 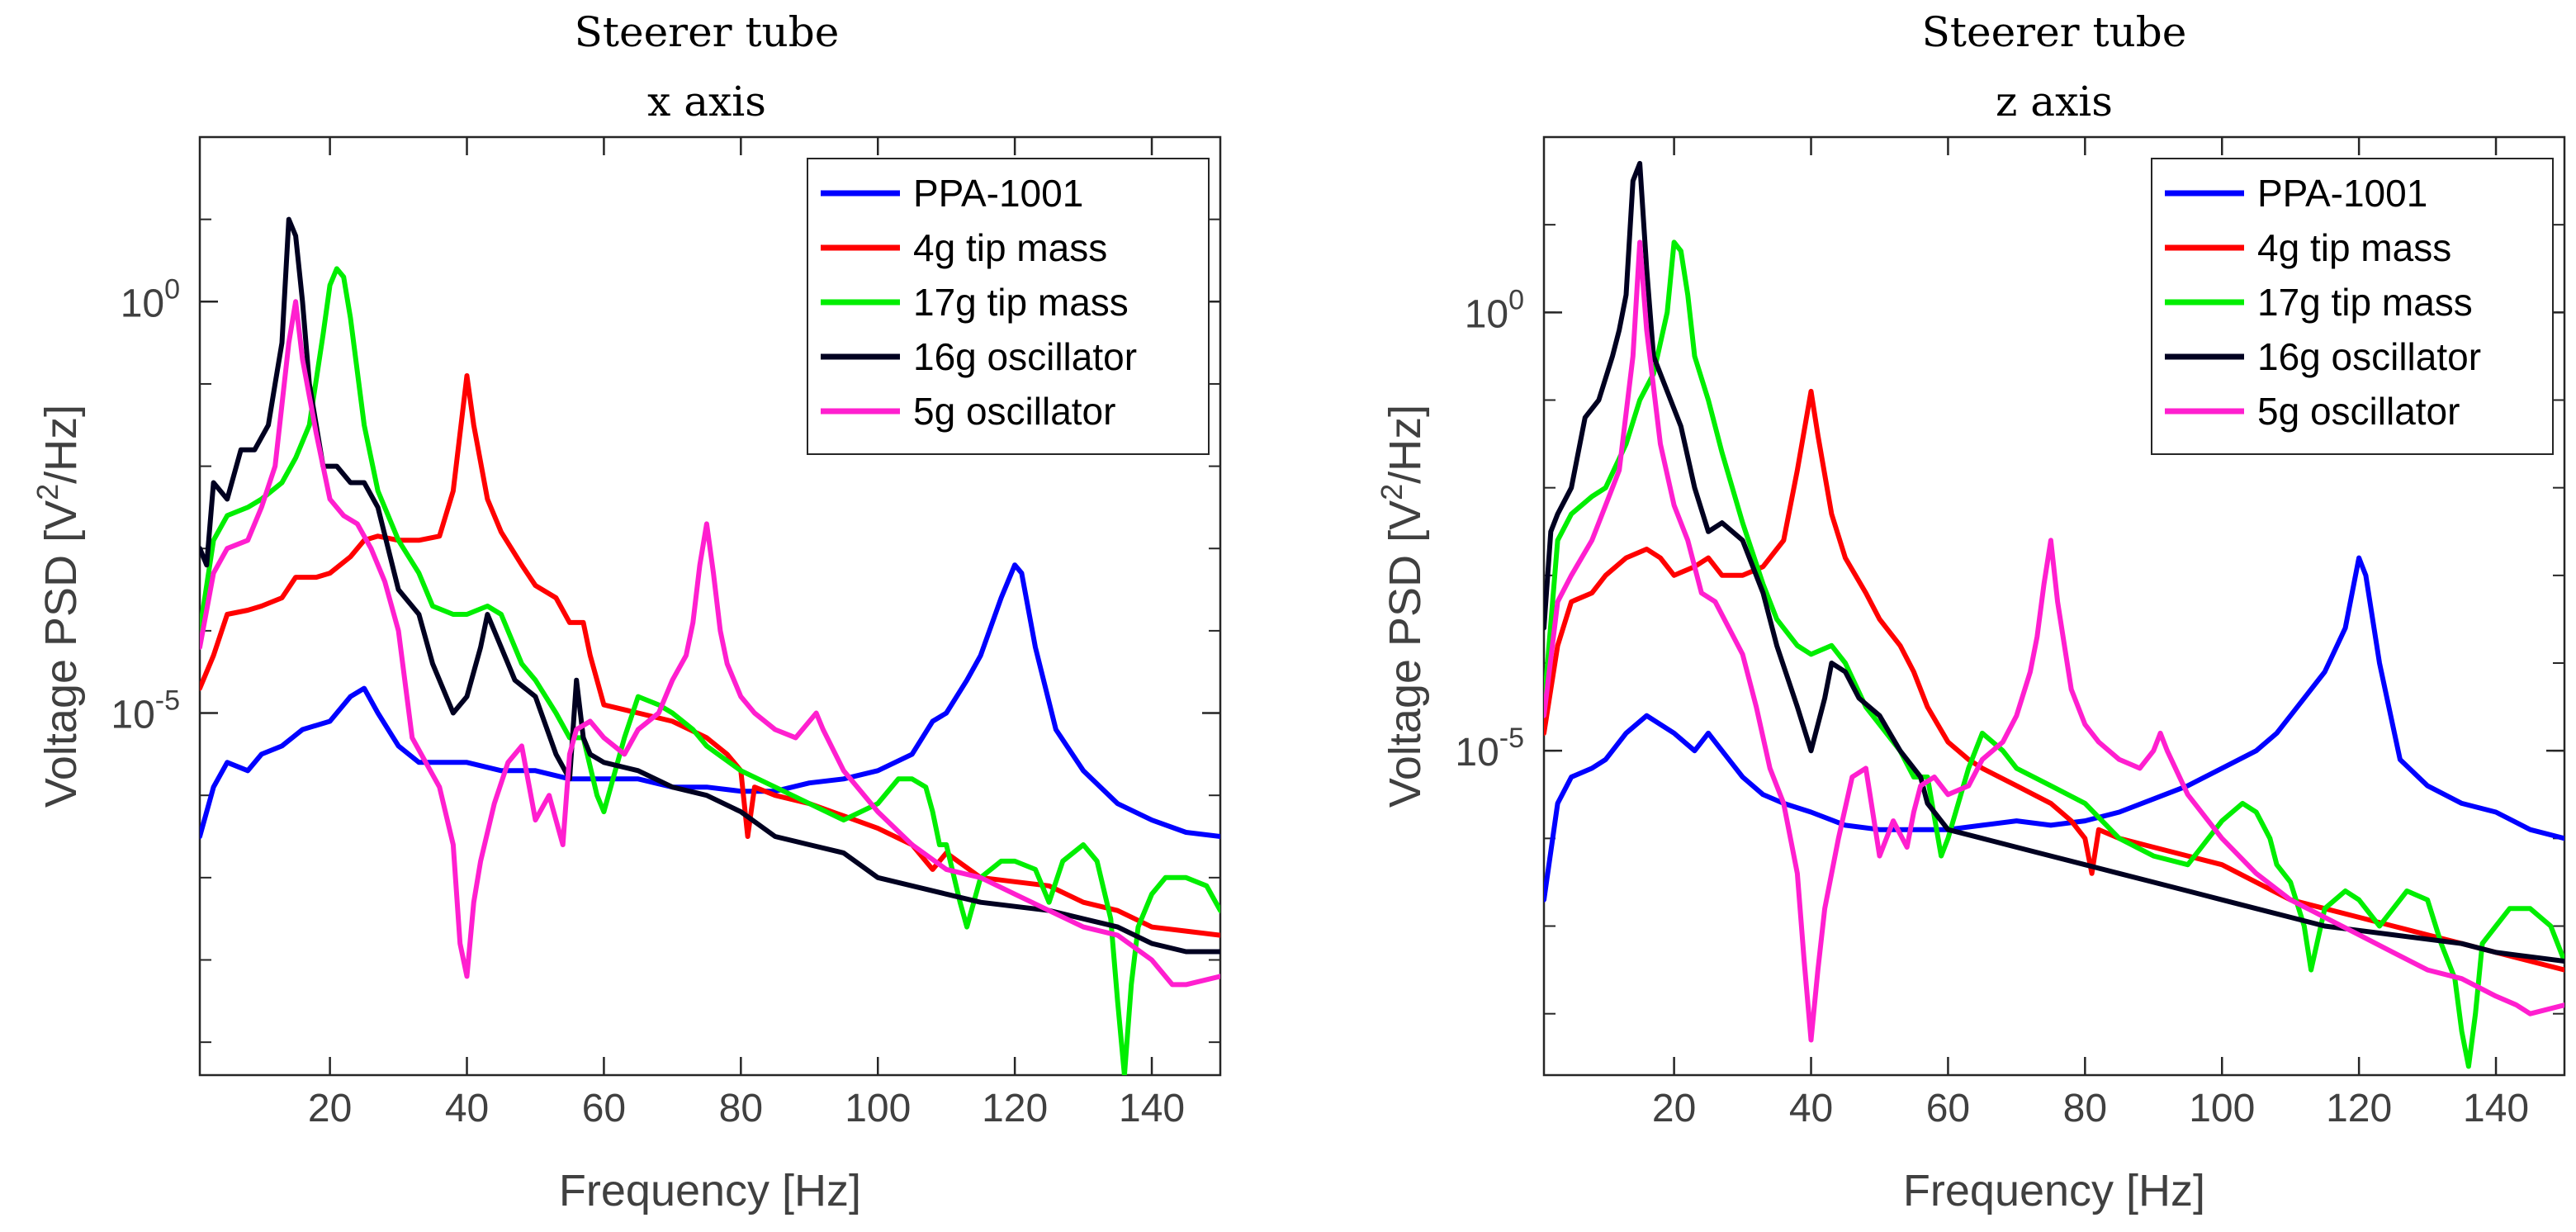 What do you see at coordinates (467, 1108) in the screenshot?
I see `chart-0-x-tick-label: 40` at bounding box center [467, 1108].